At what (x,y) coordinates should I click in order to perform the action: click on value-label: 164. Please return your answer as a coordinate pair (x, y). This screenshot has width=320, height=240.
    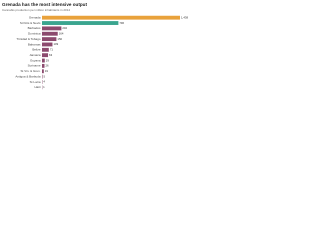
    Looking at the image, I should click on (61, 33).